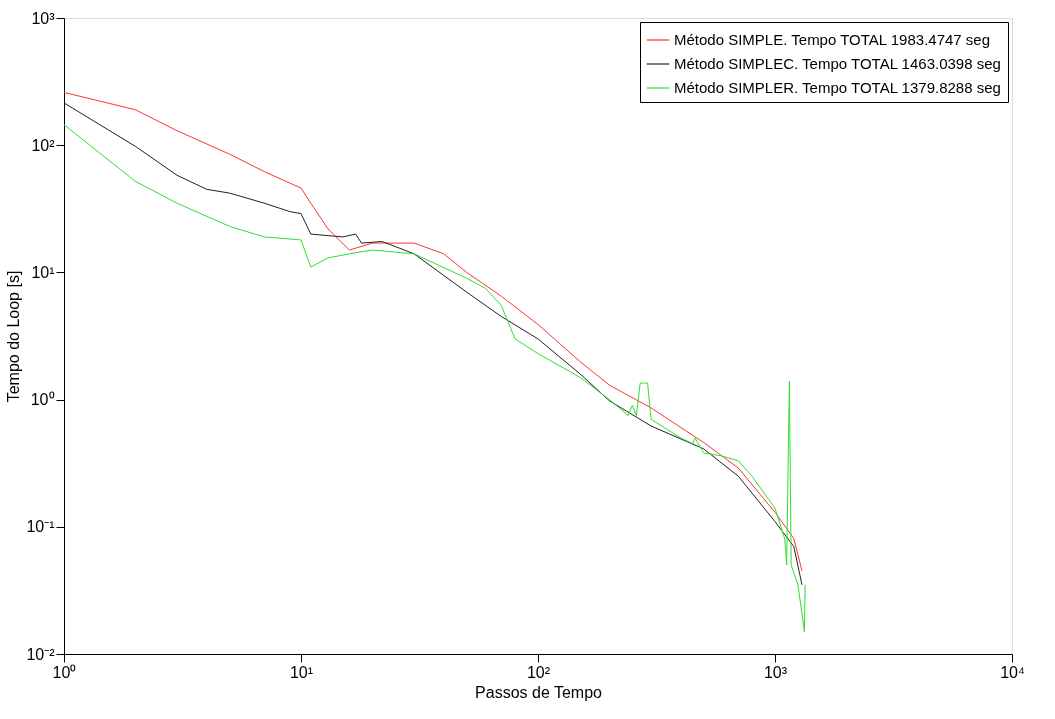 The height and width of the screenshot is (719, 1055). I want to click on y-tick-label: 10³, so click(43, 18).